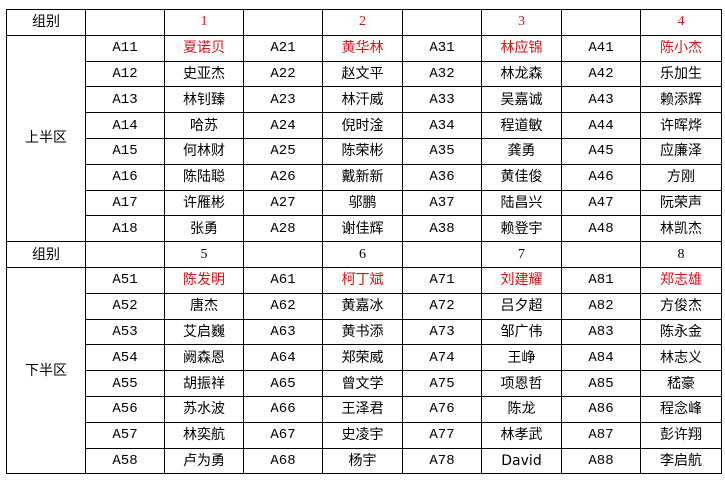 The width and height of the screenshot is (725, 480). I want to click on player-name: 陆昌兴, so click(521, 203).